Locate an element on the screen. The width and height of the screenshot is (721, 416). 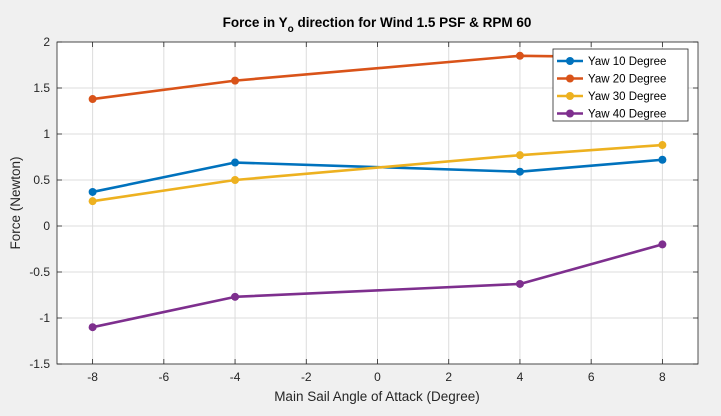
y-axis-label: Force (Newton) is located at coordinates (15, 202).